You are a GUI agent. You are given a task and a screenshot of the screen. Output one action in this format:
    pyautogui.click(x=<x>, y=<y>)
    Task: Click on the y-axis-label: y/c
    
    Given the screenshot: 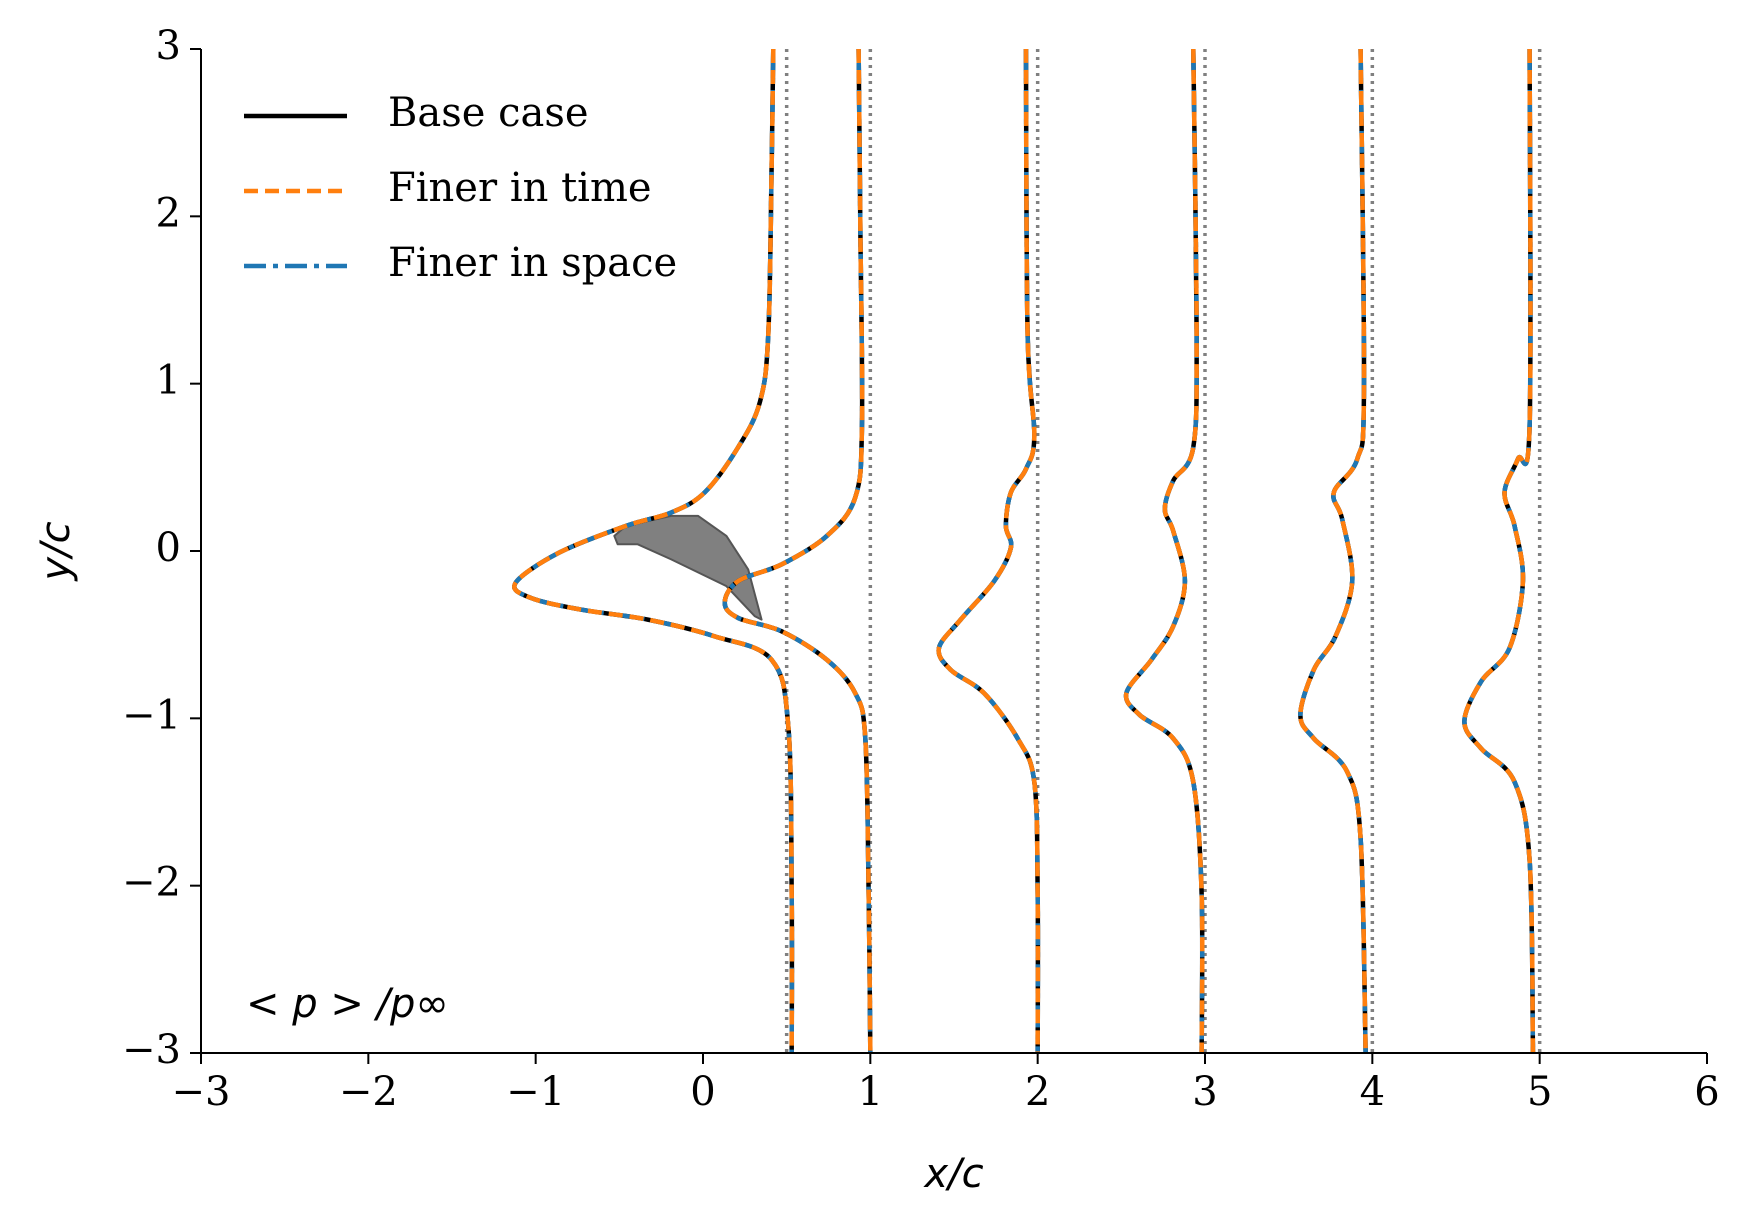 What is the action you would take?
    pyautogui.click(x=56, y=551)
    